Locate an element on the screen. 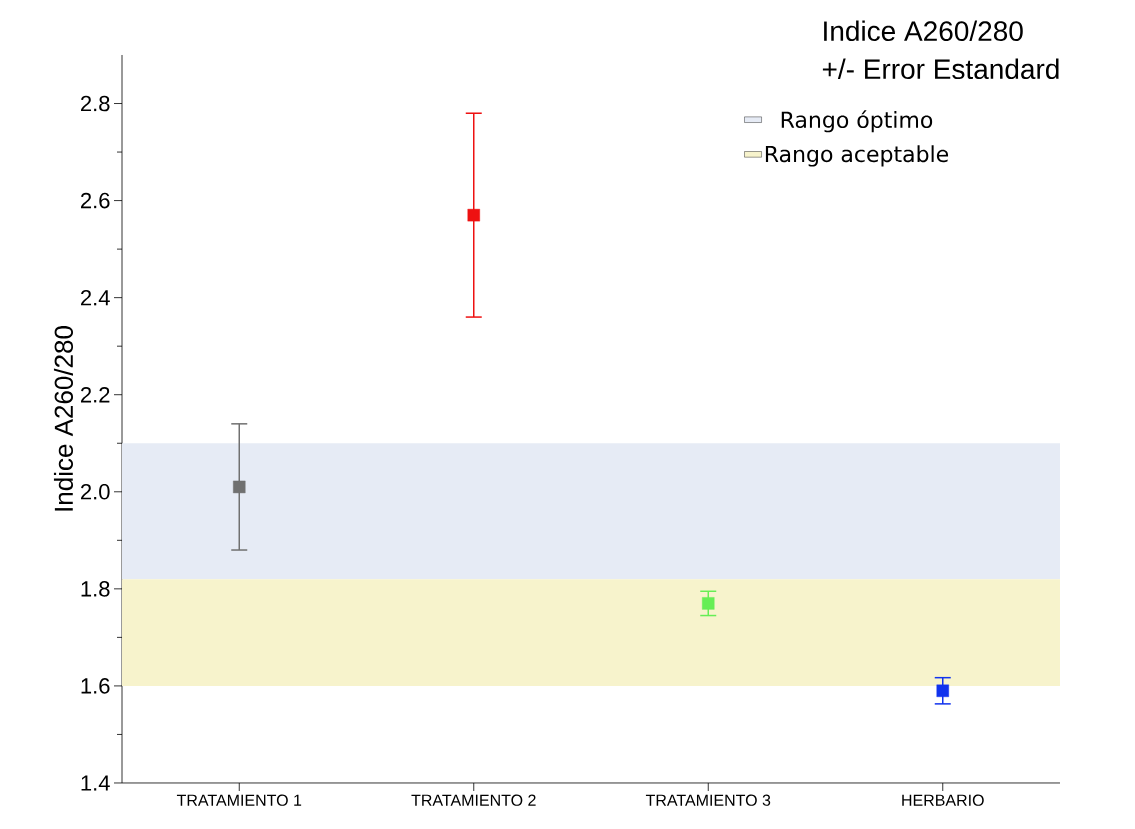 Image resolution: width=1135 pixels, height=829 pixels. y-tick-label: 1.4 is located at coordinates (95, 783).